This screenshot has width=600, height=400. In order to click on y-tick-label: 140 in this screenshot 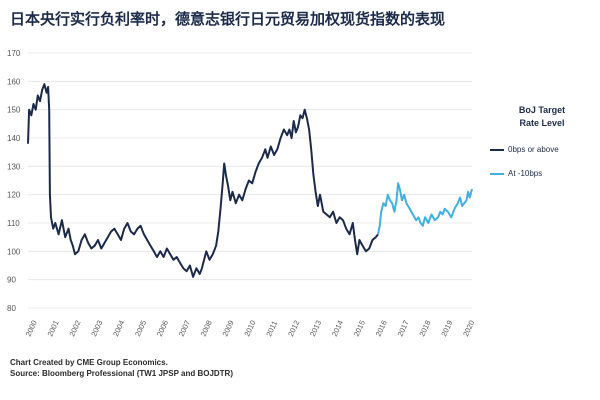, I will do `click(14, 138)`.